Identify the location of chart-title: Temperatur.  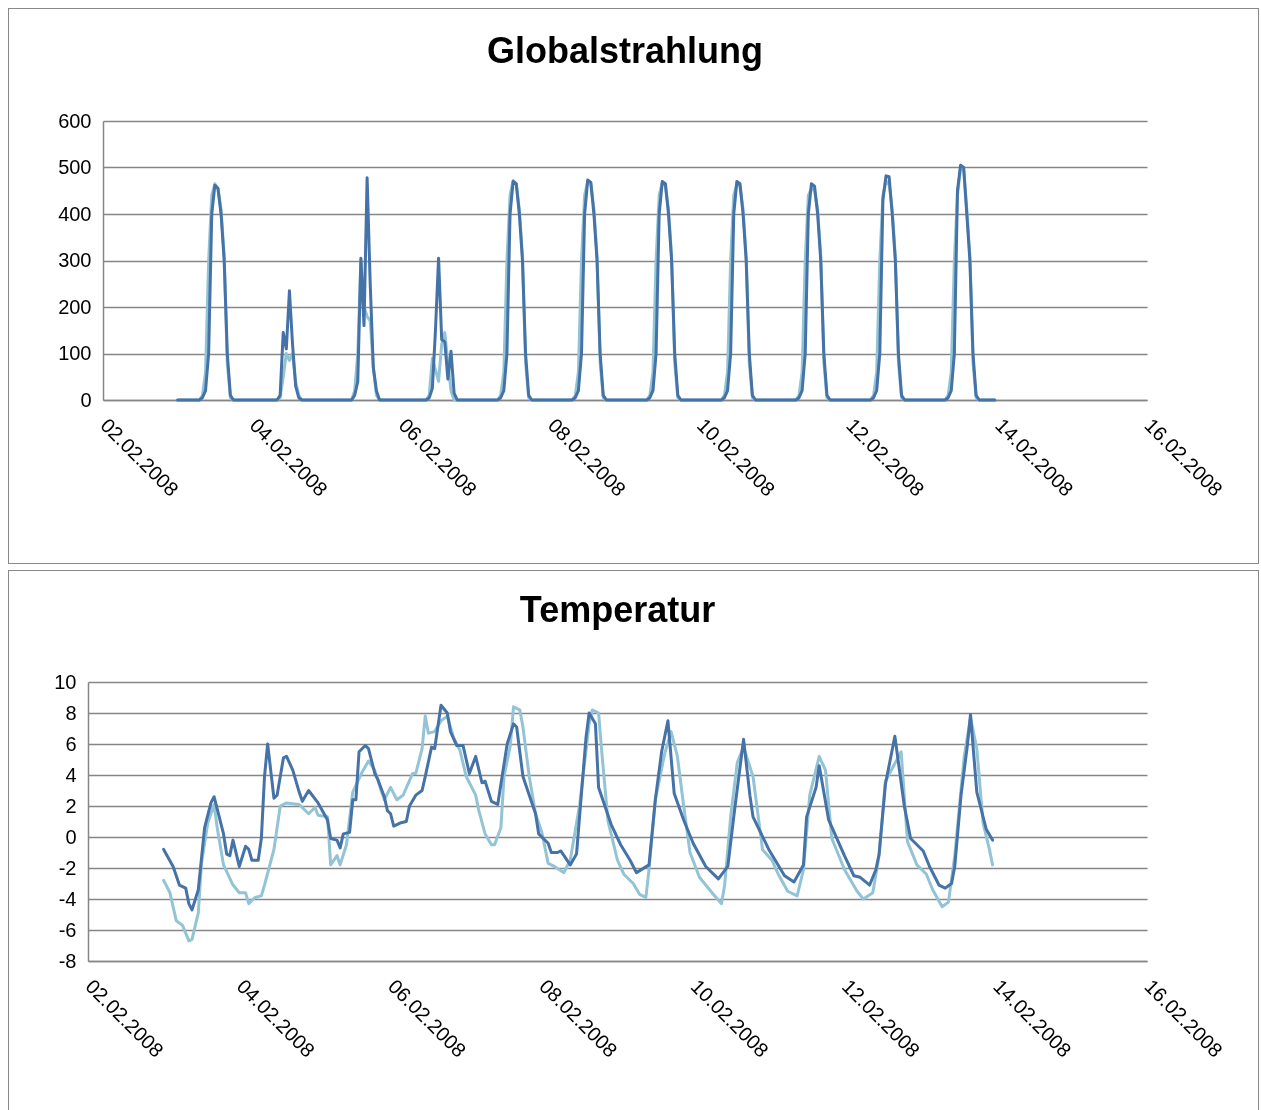
(617, 609).